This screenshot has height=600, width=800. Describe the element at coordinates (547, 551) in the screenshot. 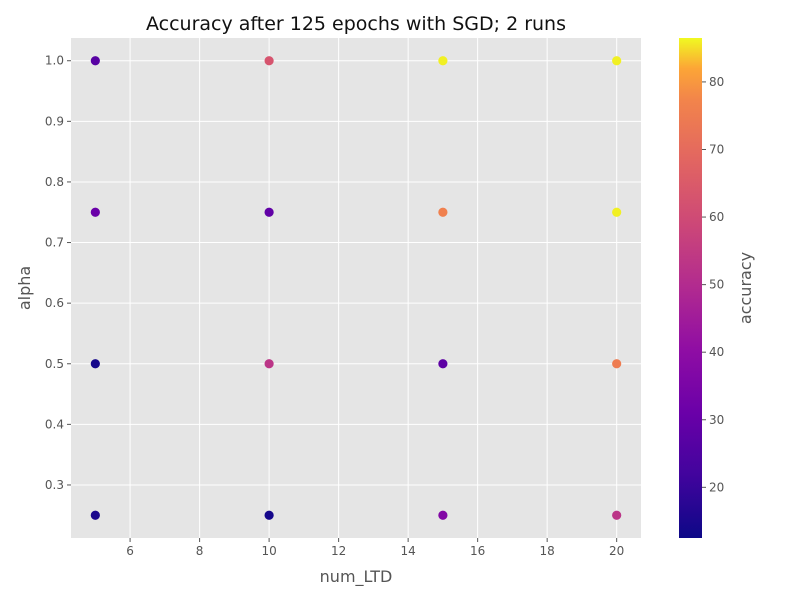

I see `x-tick-label: 18` at that location.